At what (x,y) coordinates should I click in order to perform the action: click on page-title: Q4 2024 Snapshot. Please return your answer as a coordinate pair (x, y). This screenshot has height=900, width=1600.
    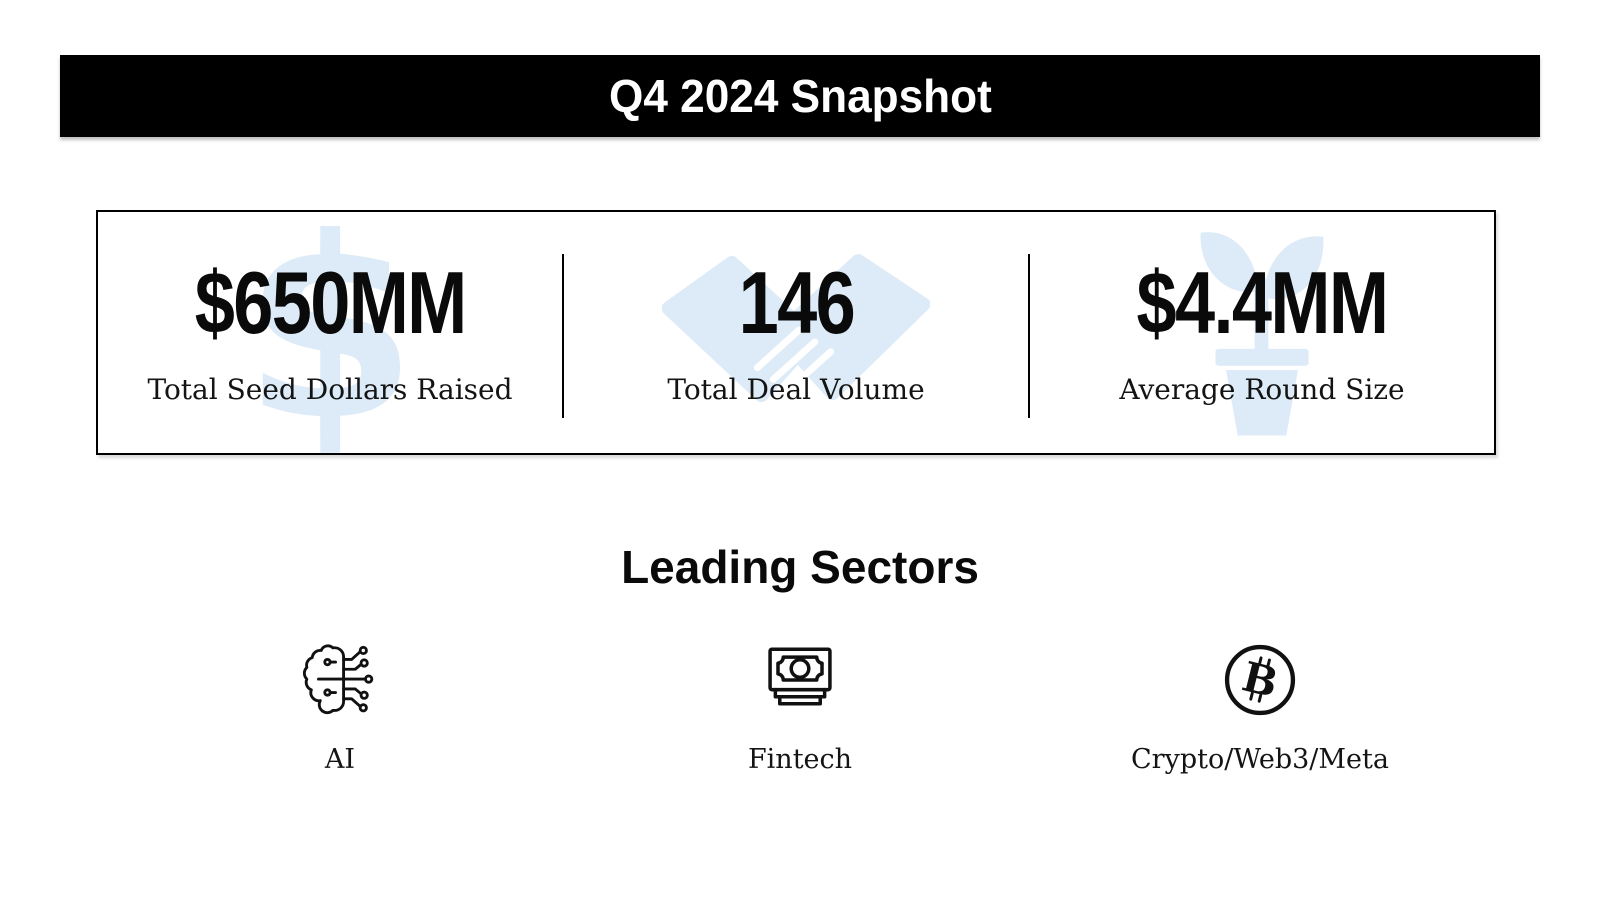
    Looking at the image, I should click on (800, 96).